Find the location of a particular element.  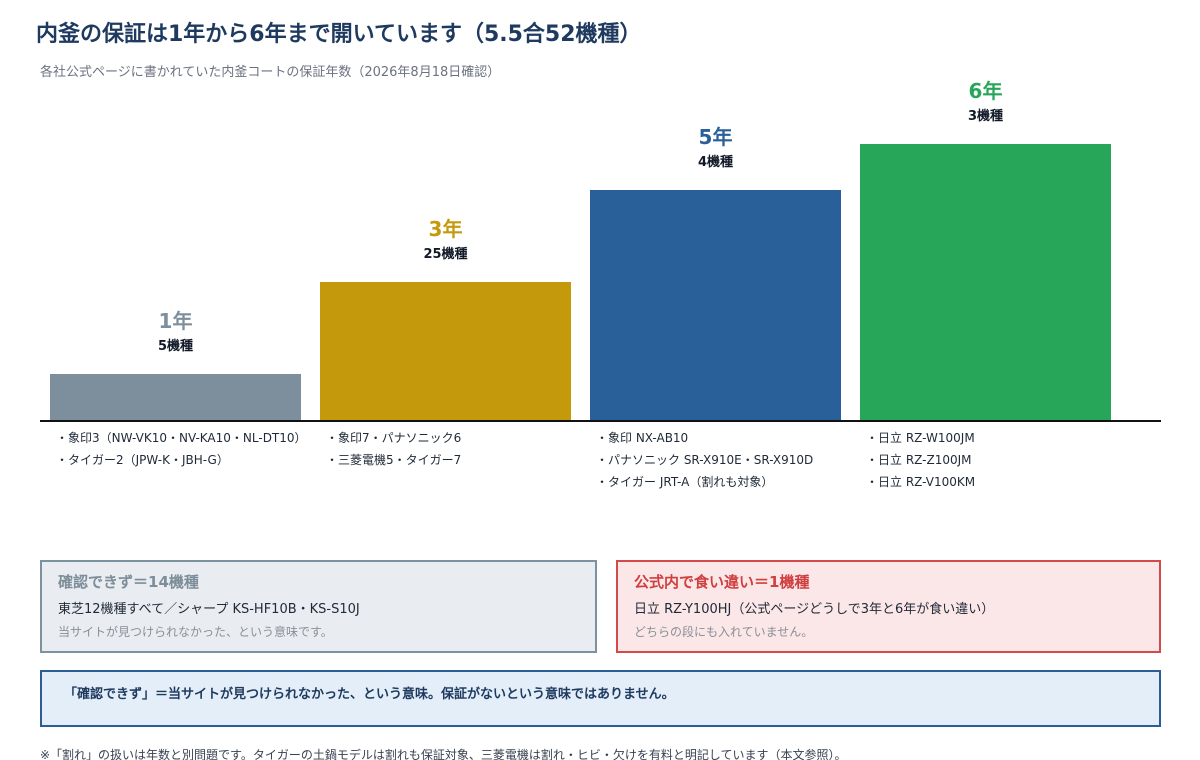

page-subtitle: 各社公式ページに書かれていた内釜コートの保証年数（2026年8月18日確認） is located at coordinates (270, 72).